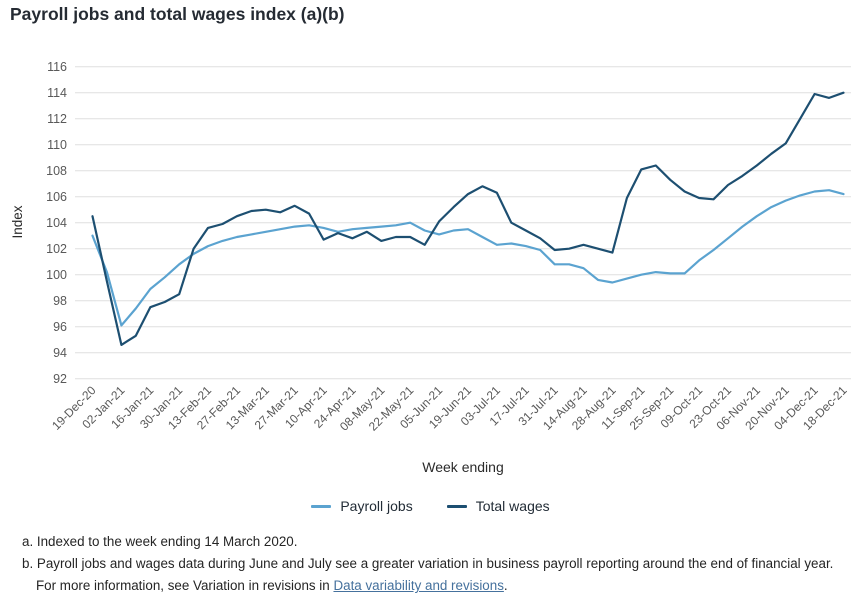 The height and width of the screenshot is (609, 861). What do you see at coordinates (56, 275) in the screenshot?
I see `y-tick-label: 100` at bounding box center [56, 275].